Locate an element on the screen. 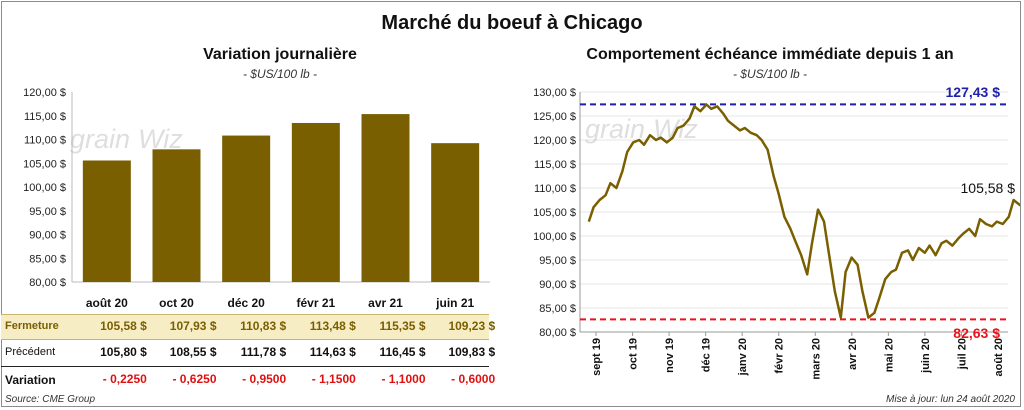 This screenshot has height=410, width=1024. bar-y-tick-label: 80,00 $ is located at coordinates (47, 283).